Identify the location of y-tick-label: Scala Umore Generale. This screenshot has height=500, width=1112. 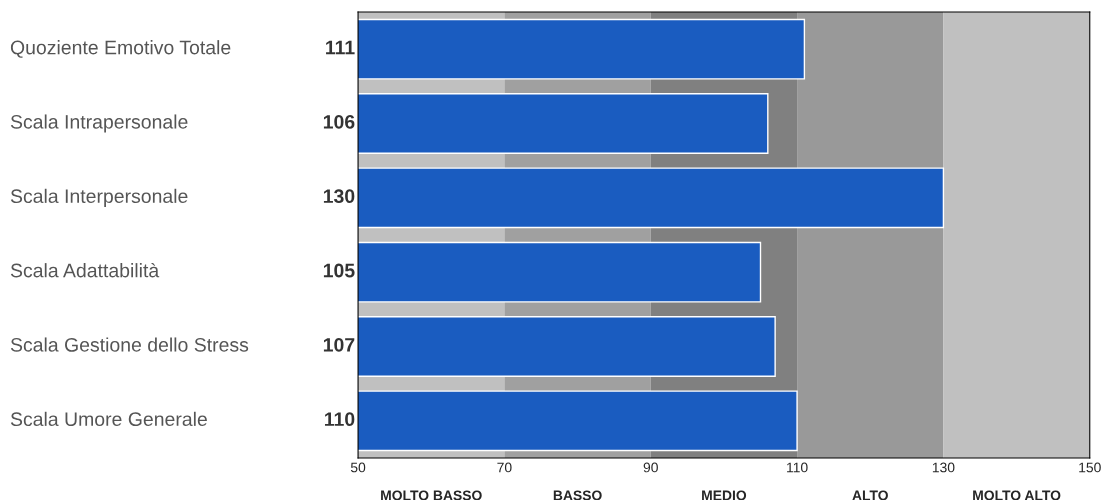
(108, 419).